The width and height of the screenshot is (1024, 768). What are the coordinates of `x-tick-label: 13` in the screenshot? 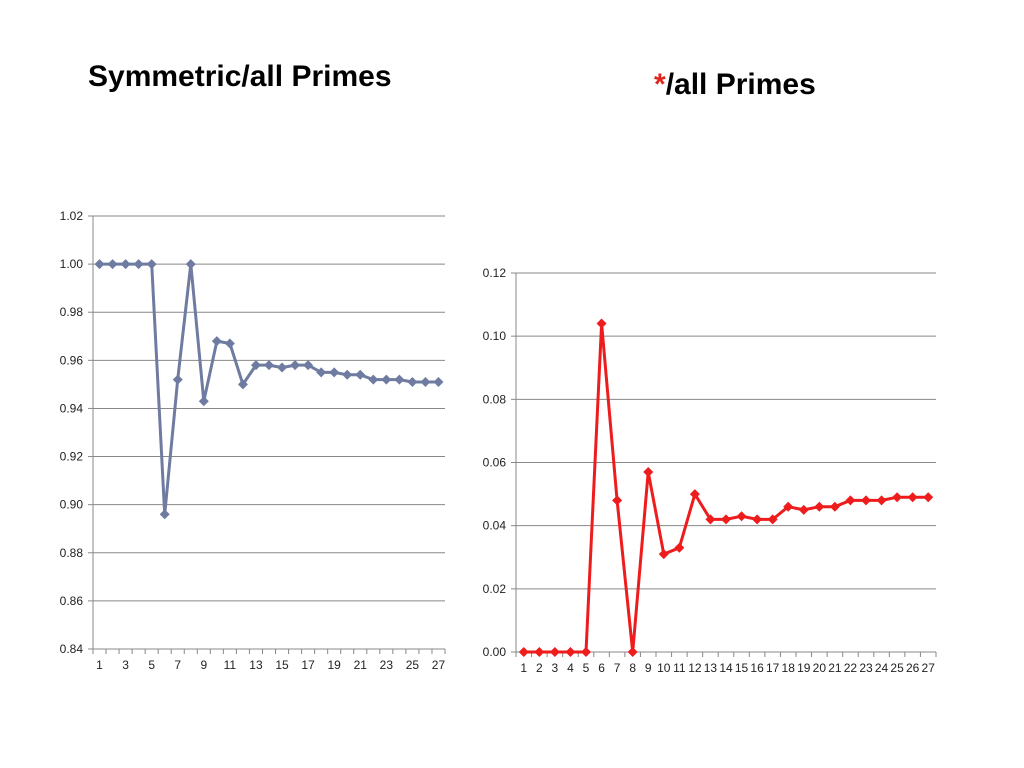 It's located at (711, 668).